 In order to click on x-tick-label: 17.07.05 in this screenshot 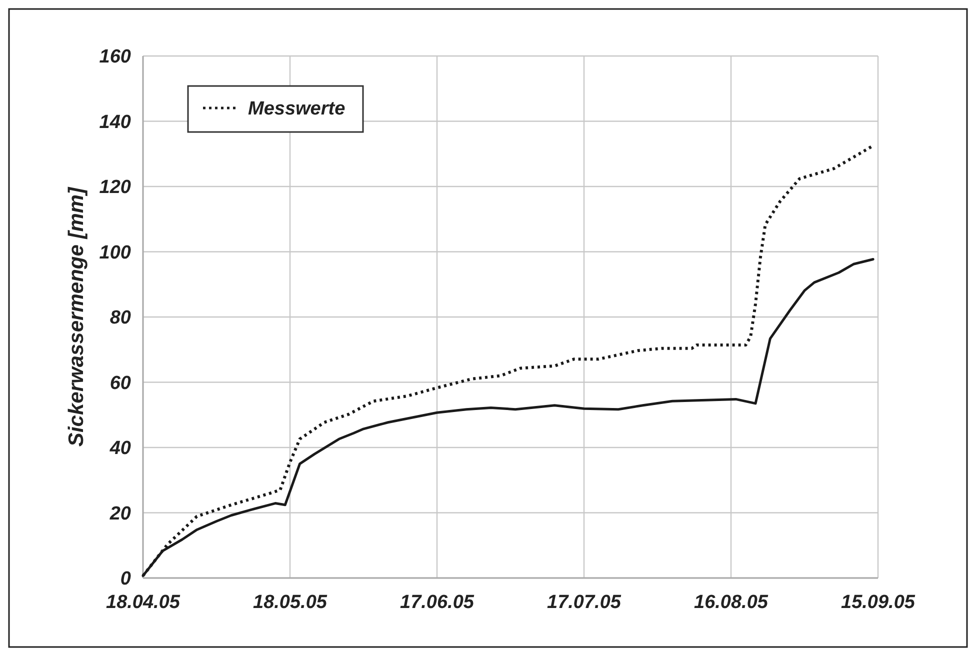, I will do `click(584, 602)`.